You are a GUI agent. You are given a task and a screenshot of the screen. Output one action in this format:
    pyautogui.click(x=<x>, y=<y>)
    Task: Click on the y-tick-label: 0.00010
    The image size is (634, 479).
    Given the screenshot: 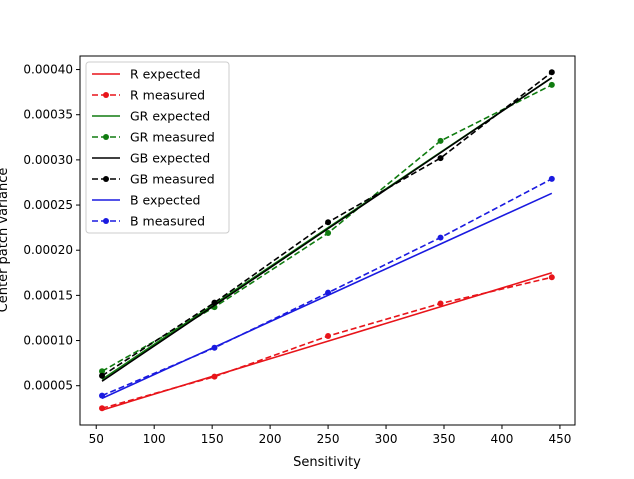 What is the action you would take?
    pyautogui.click(x=48, y=341)
    